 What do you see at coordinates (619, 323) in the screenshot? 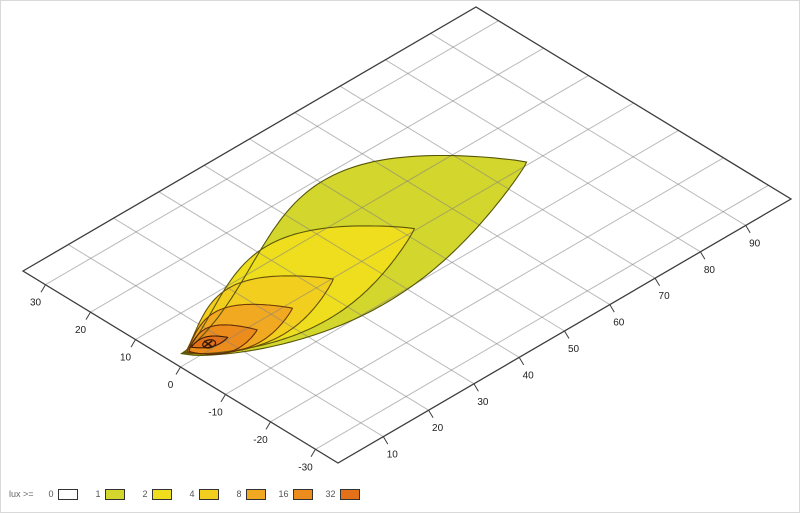
I see `y-axis-tick-label: 60` at bounding box center [619, 323].